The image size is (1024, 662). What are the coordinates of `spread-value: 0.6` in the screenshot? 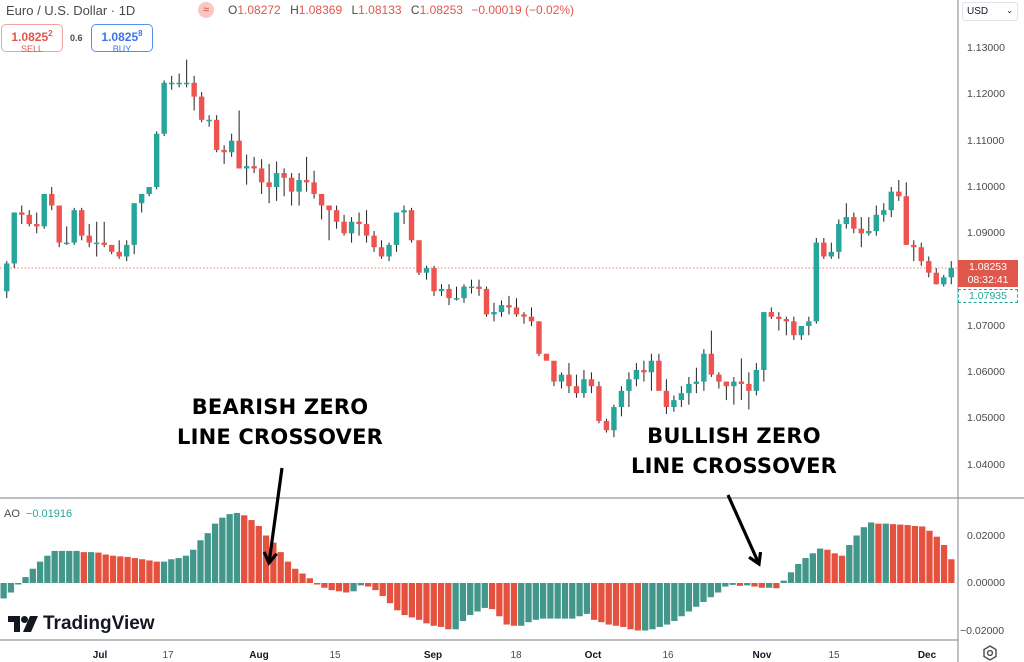 It's located at (76, 38).